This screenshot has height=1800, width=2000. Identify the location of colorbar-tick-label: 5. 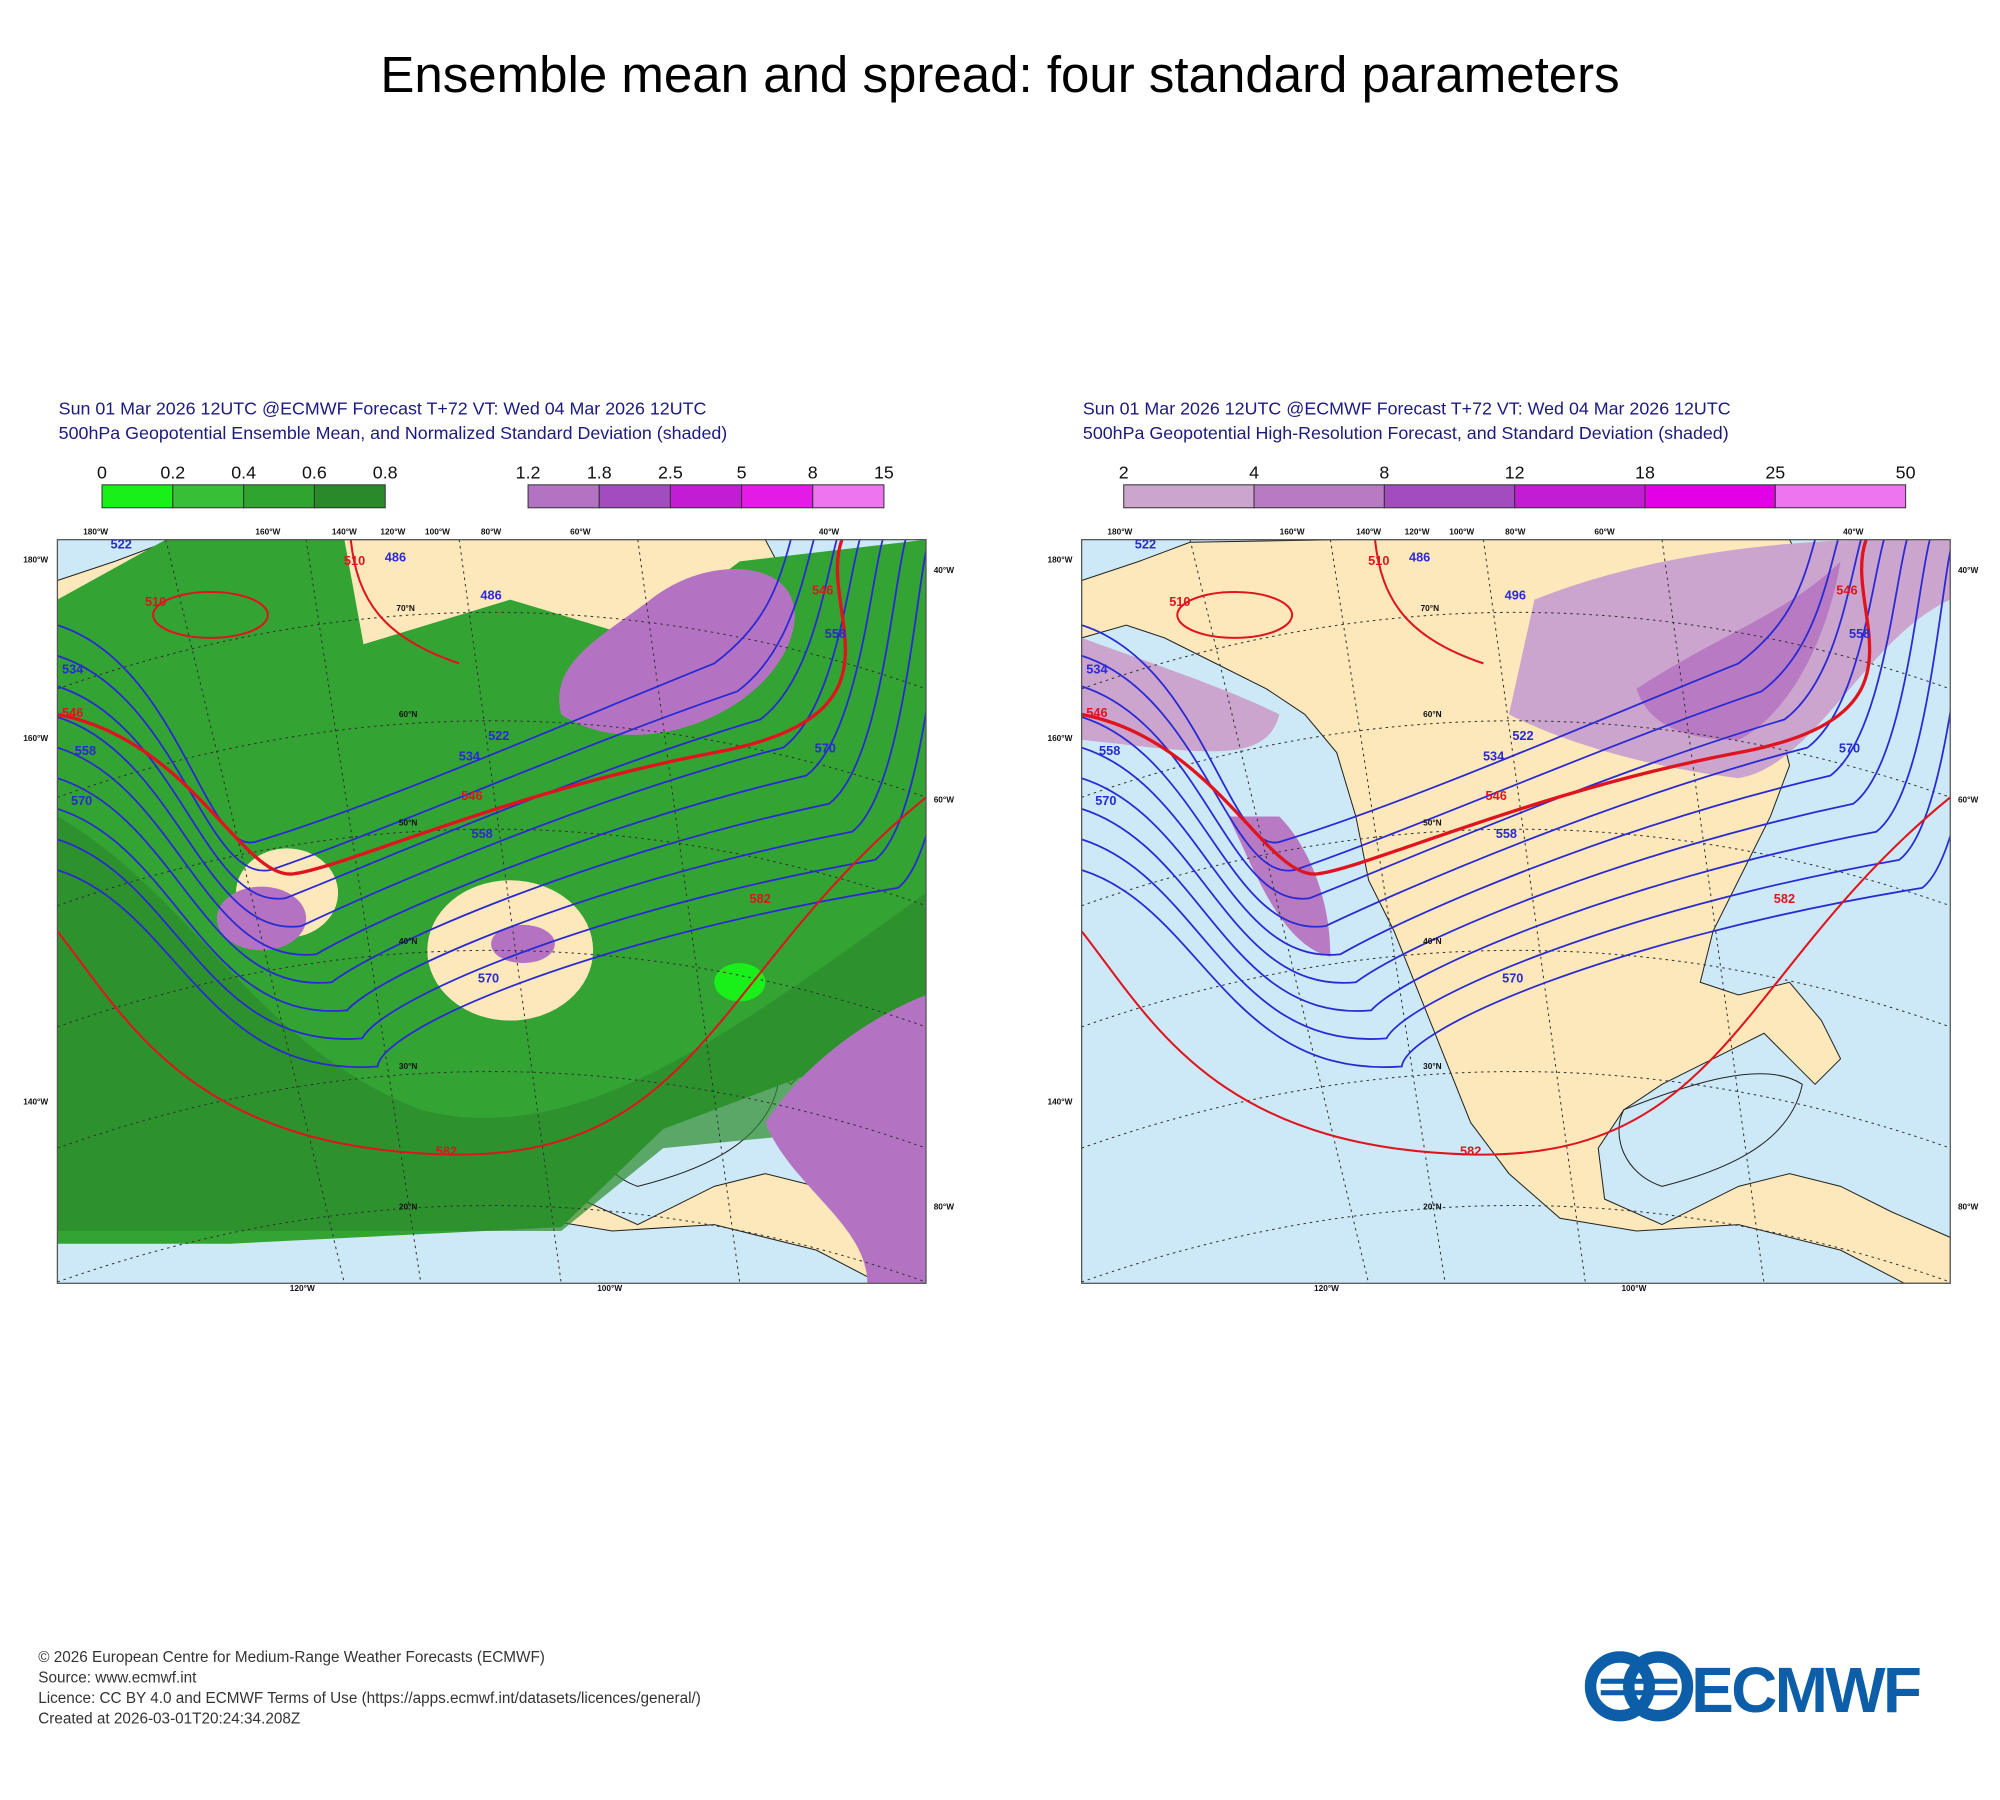
(742, 472).